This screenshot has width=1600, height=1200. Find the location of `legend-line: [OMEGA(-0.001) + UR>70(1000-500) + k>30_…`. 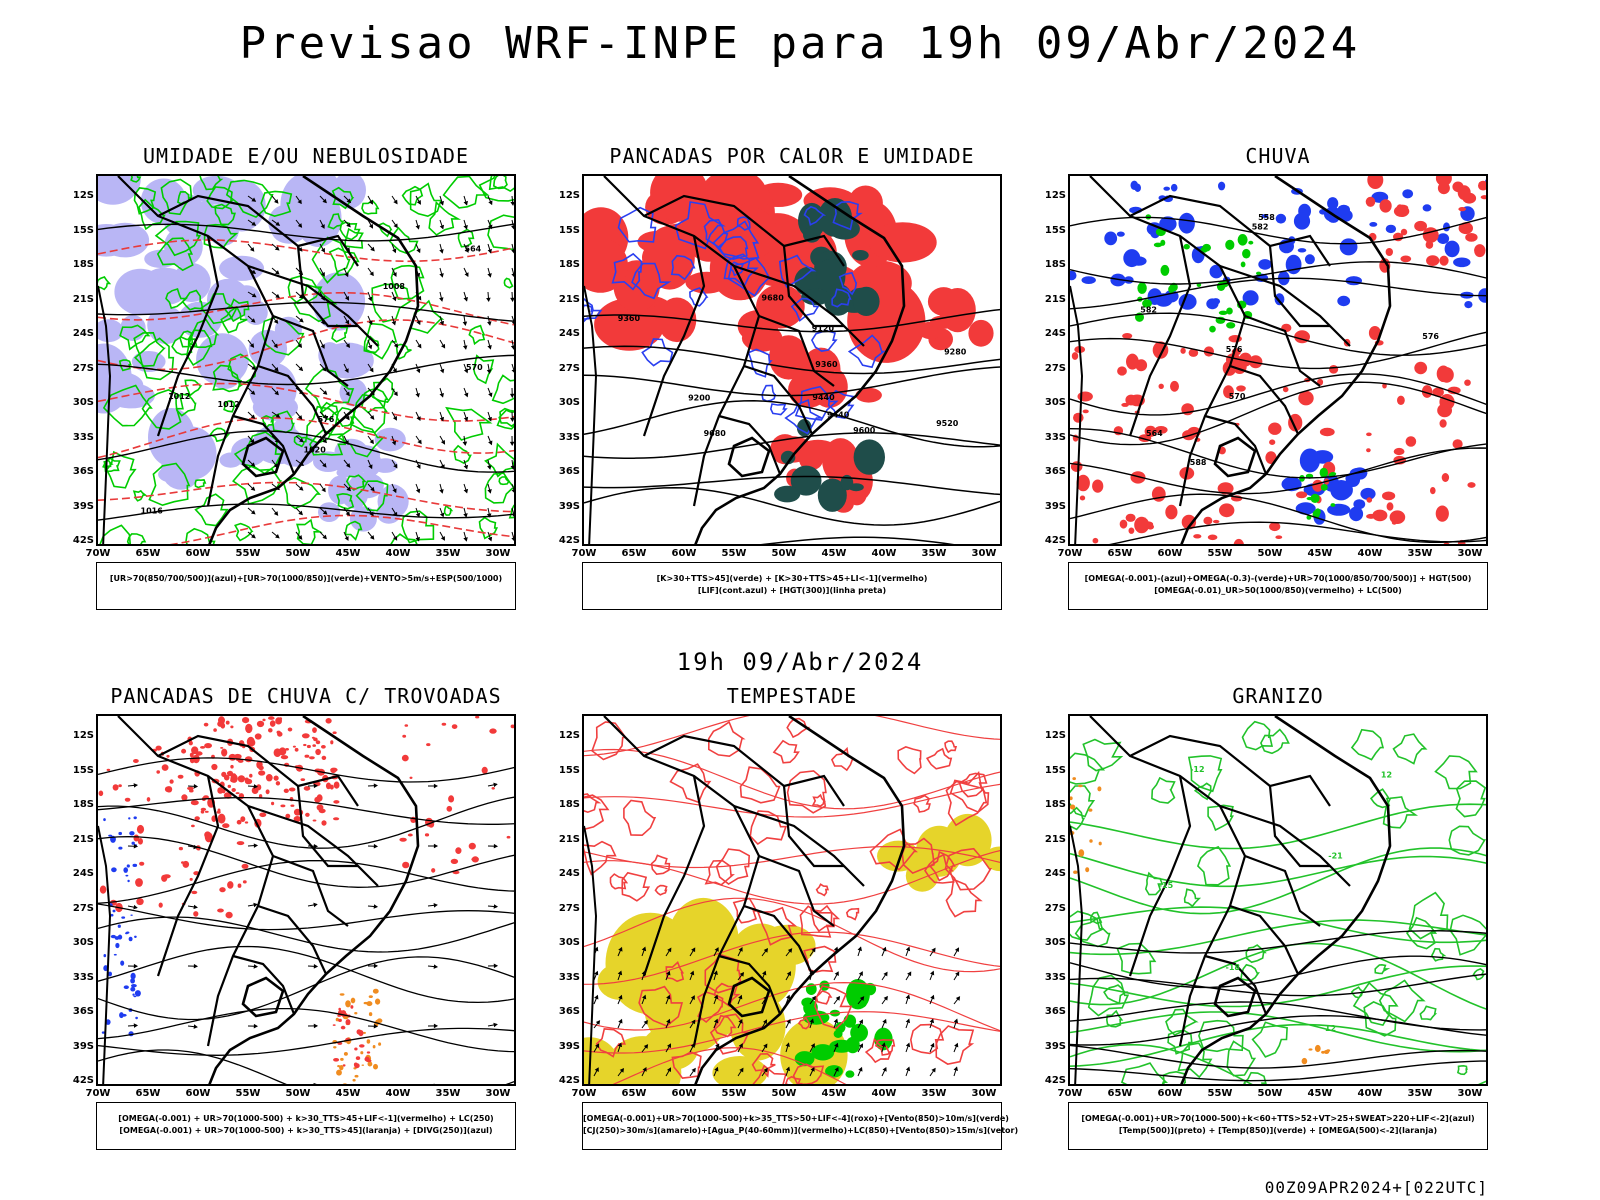

legend-line: [OMEGA(-0.001) + UR>70(1000-500) + k>30_… is located at coordinates (306, 1118).